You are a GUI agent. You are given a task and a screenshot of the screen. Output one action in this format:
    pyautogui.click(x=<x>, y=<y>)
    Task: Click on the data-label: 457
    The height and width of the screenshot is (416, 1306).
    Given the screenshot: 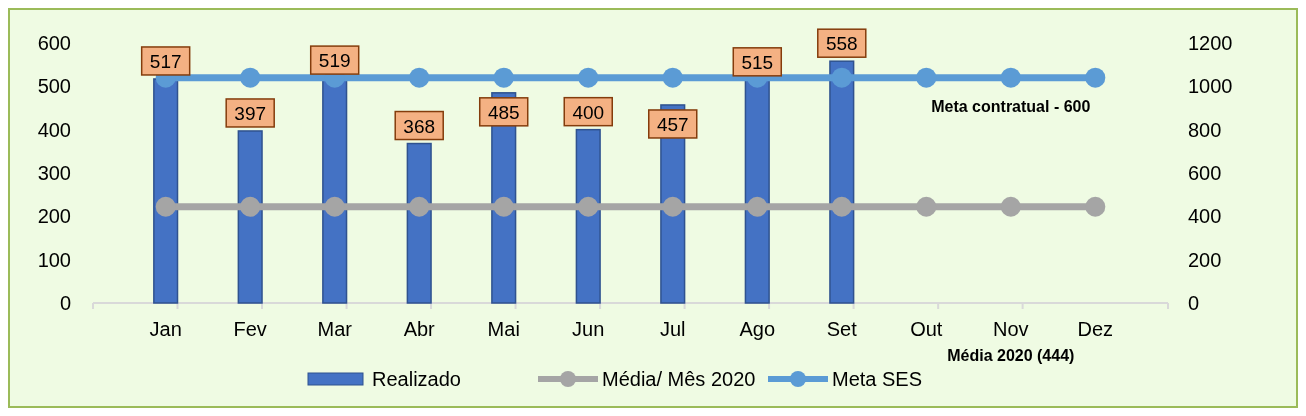 What is the action you would take?
    pyautogui.click(x=672, y=124)
    